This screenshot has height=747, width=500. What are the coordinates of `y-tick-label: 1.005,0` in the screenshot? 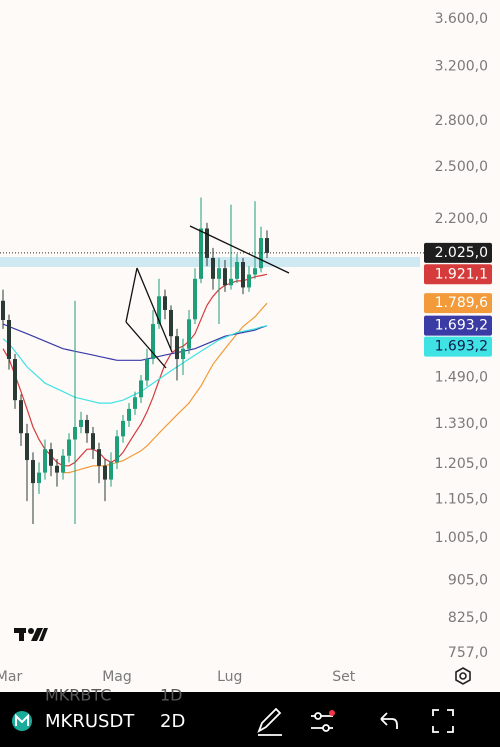 It's located at (461, 538).